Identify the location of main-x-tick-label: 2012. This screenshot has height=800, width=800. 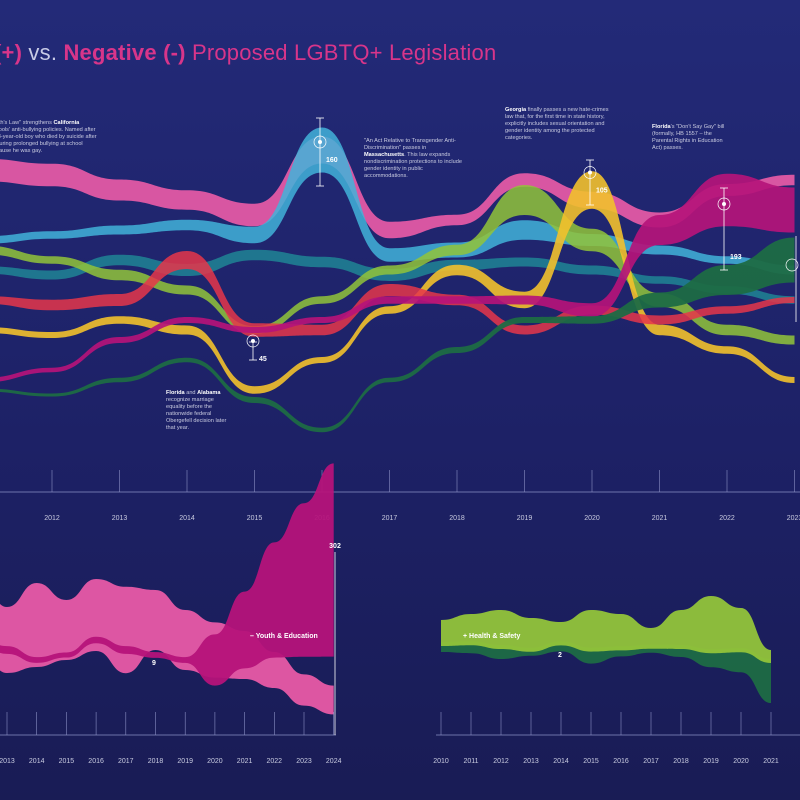
(52, 518).